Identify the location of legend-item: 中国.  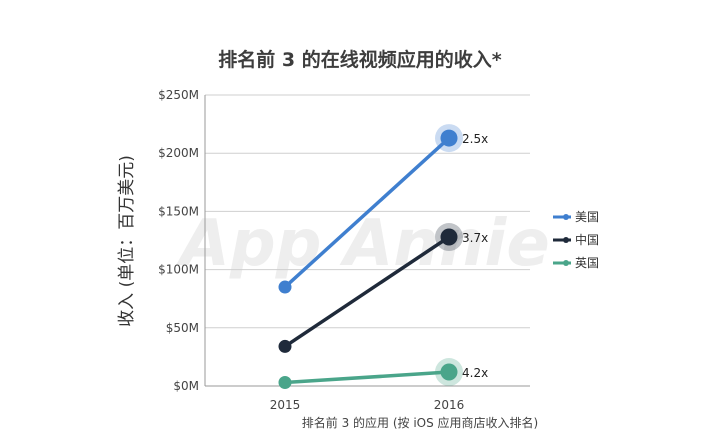
(576, 239).